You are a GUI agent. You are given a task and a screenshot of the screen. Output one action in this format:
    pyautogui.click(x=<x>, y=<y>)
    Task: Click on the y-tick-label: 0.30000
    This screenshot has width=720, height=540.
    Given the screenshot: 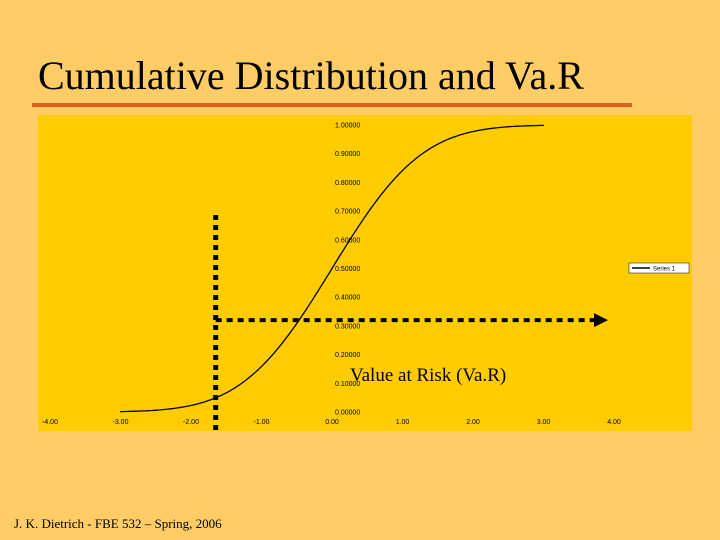 What is the action you would take?
    pyautogui.click(x=347, y=326)
    